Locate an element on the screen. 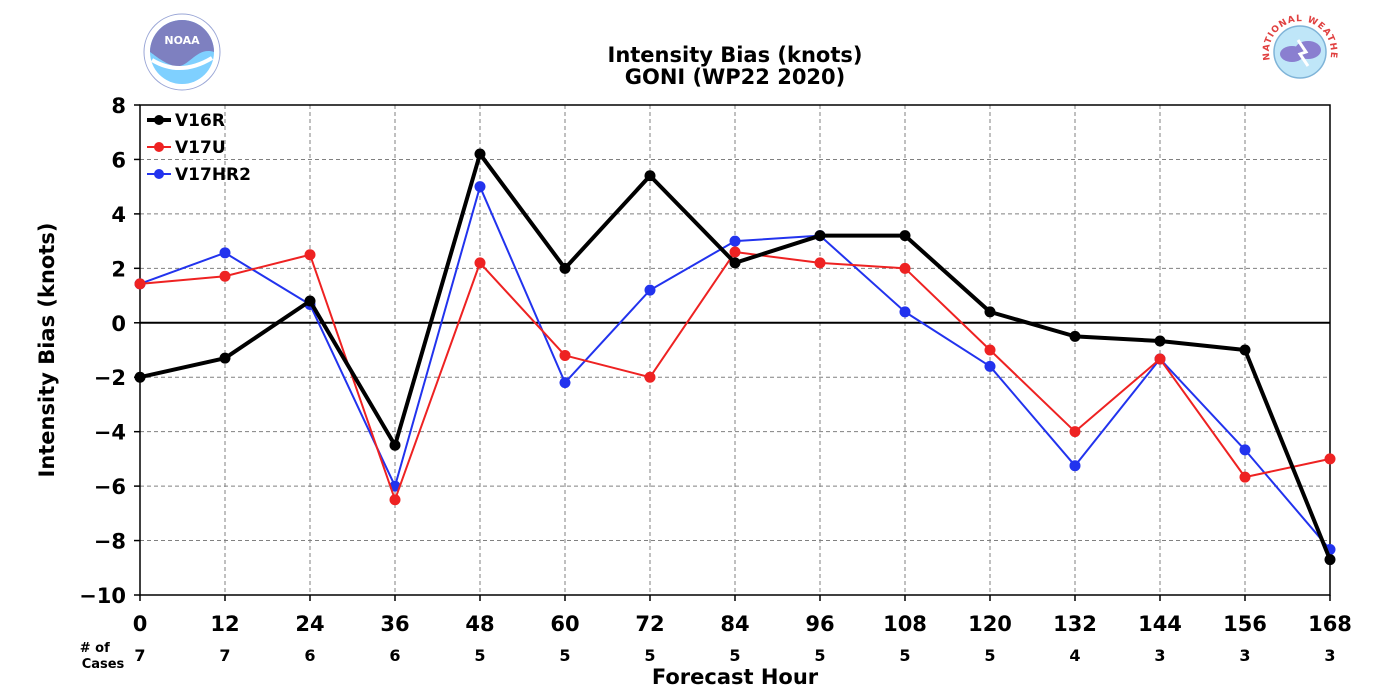  x-tick-label: 120 is located at coordinates (990, 624).